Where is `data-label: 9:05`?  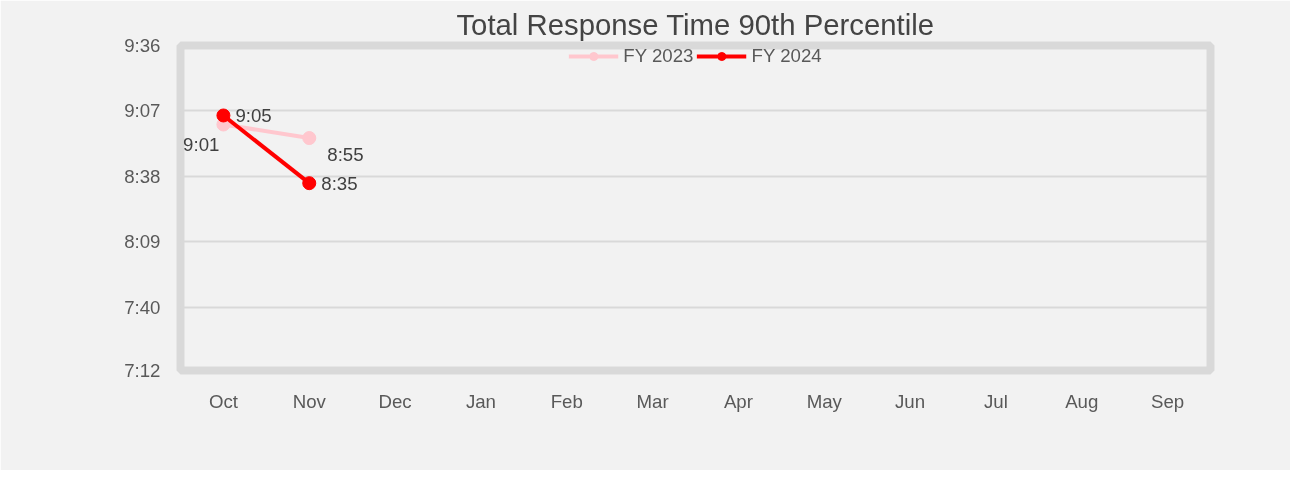
data-label: 9:05 is located at coordinates (253, 115).